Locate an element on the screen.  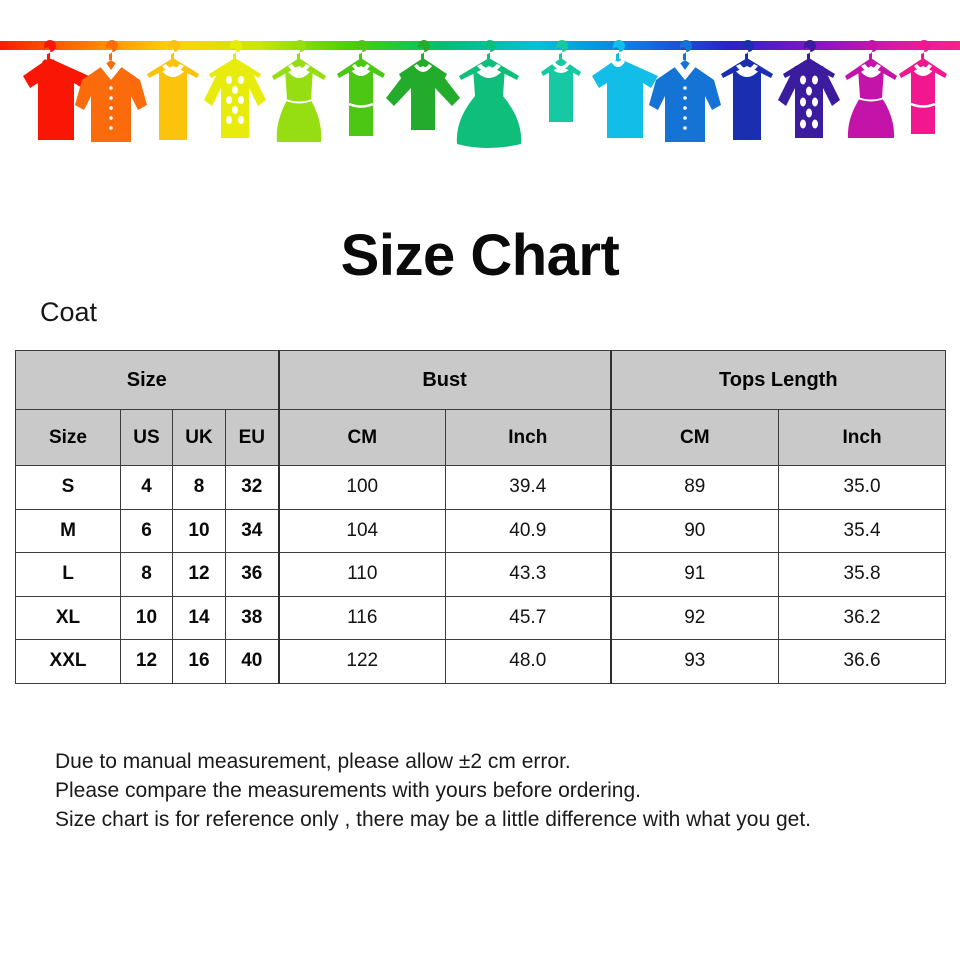
cell-bust-cm: 116 is located at coordinates (362, 617).